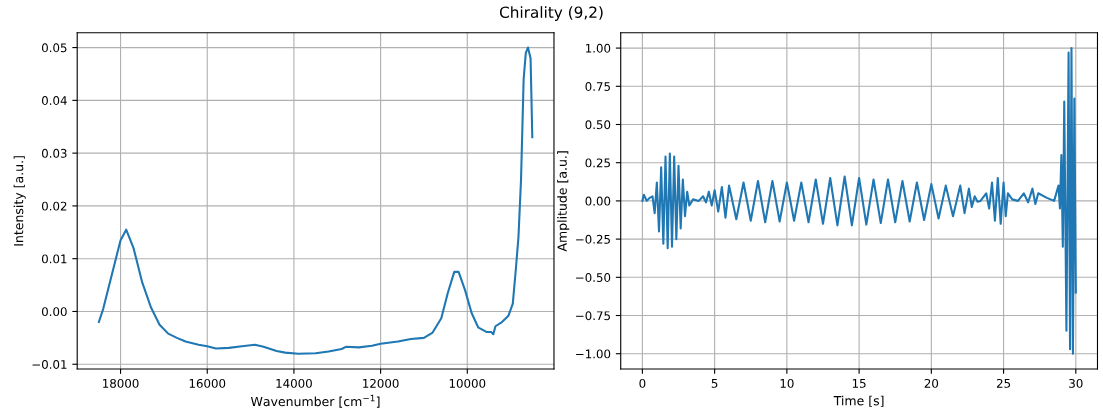  Describe the element at coordinates (931, 383) in the screenshot. I see `x-tick-label: 20` at that location.